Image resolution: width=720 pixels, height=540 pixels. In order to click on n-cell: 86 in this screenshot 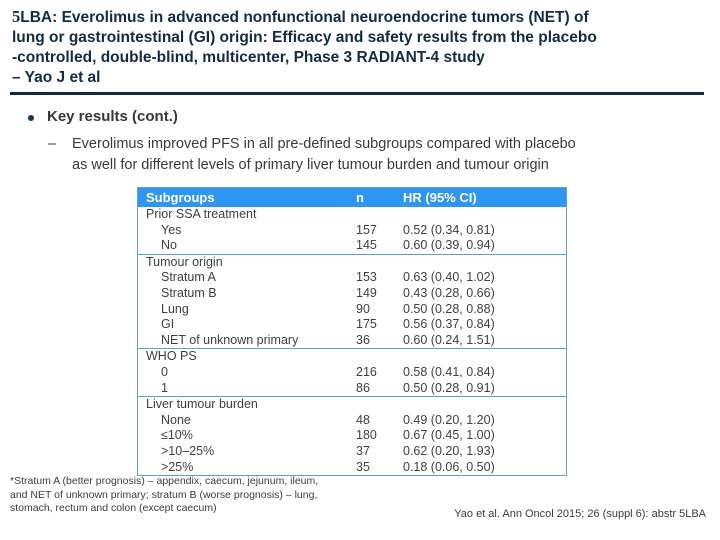, I will do `click(363, 387)`.